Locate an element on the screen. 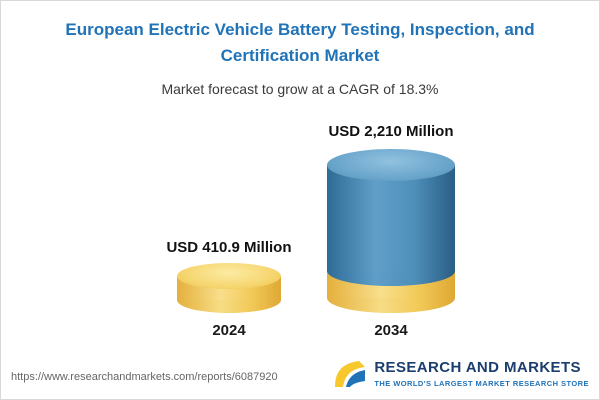 Image resolution: width=600 pixels, height=400 pixels. value-label-2034: USD 2,210 Million is located at coordinates (391, 131).